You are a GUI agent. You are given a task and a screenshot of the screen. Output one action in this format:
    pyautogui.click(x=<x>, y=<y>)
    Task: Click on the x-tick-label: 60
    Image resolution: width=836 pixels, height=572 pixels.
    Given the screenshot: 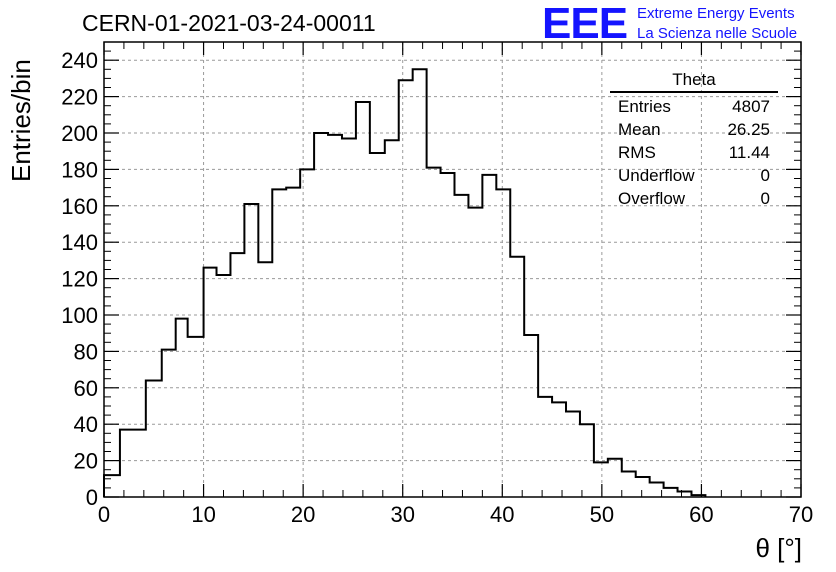 What is the action you would take?
    pyautogui.click(x=701, y=514)
    